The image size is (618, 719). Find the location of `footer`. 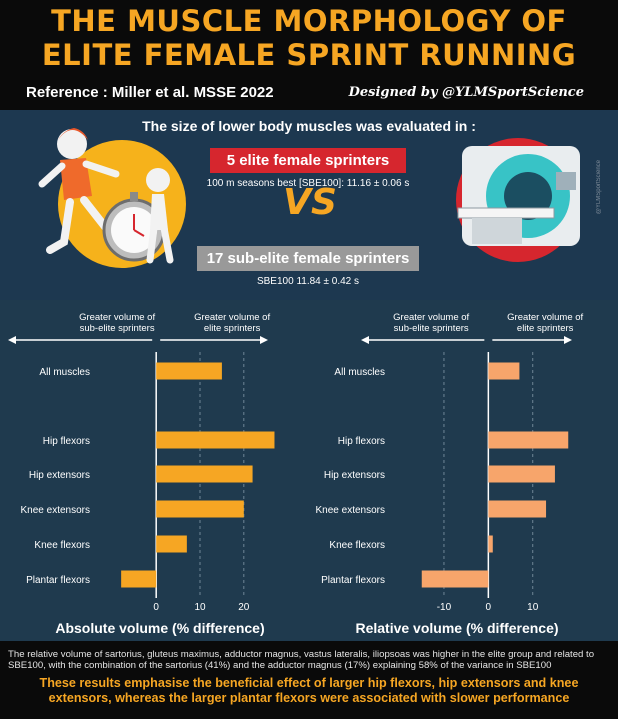

footer is located at coordinates (309, 680).